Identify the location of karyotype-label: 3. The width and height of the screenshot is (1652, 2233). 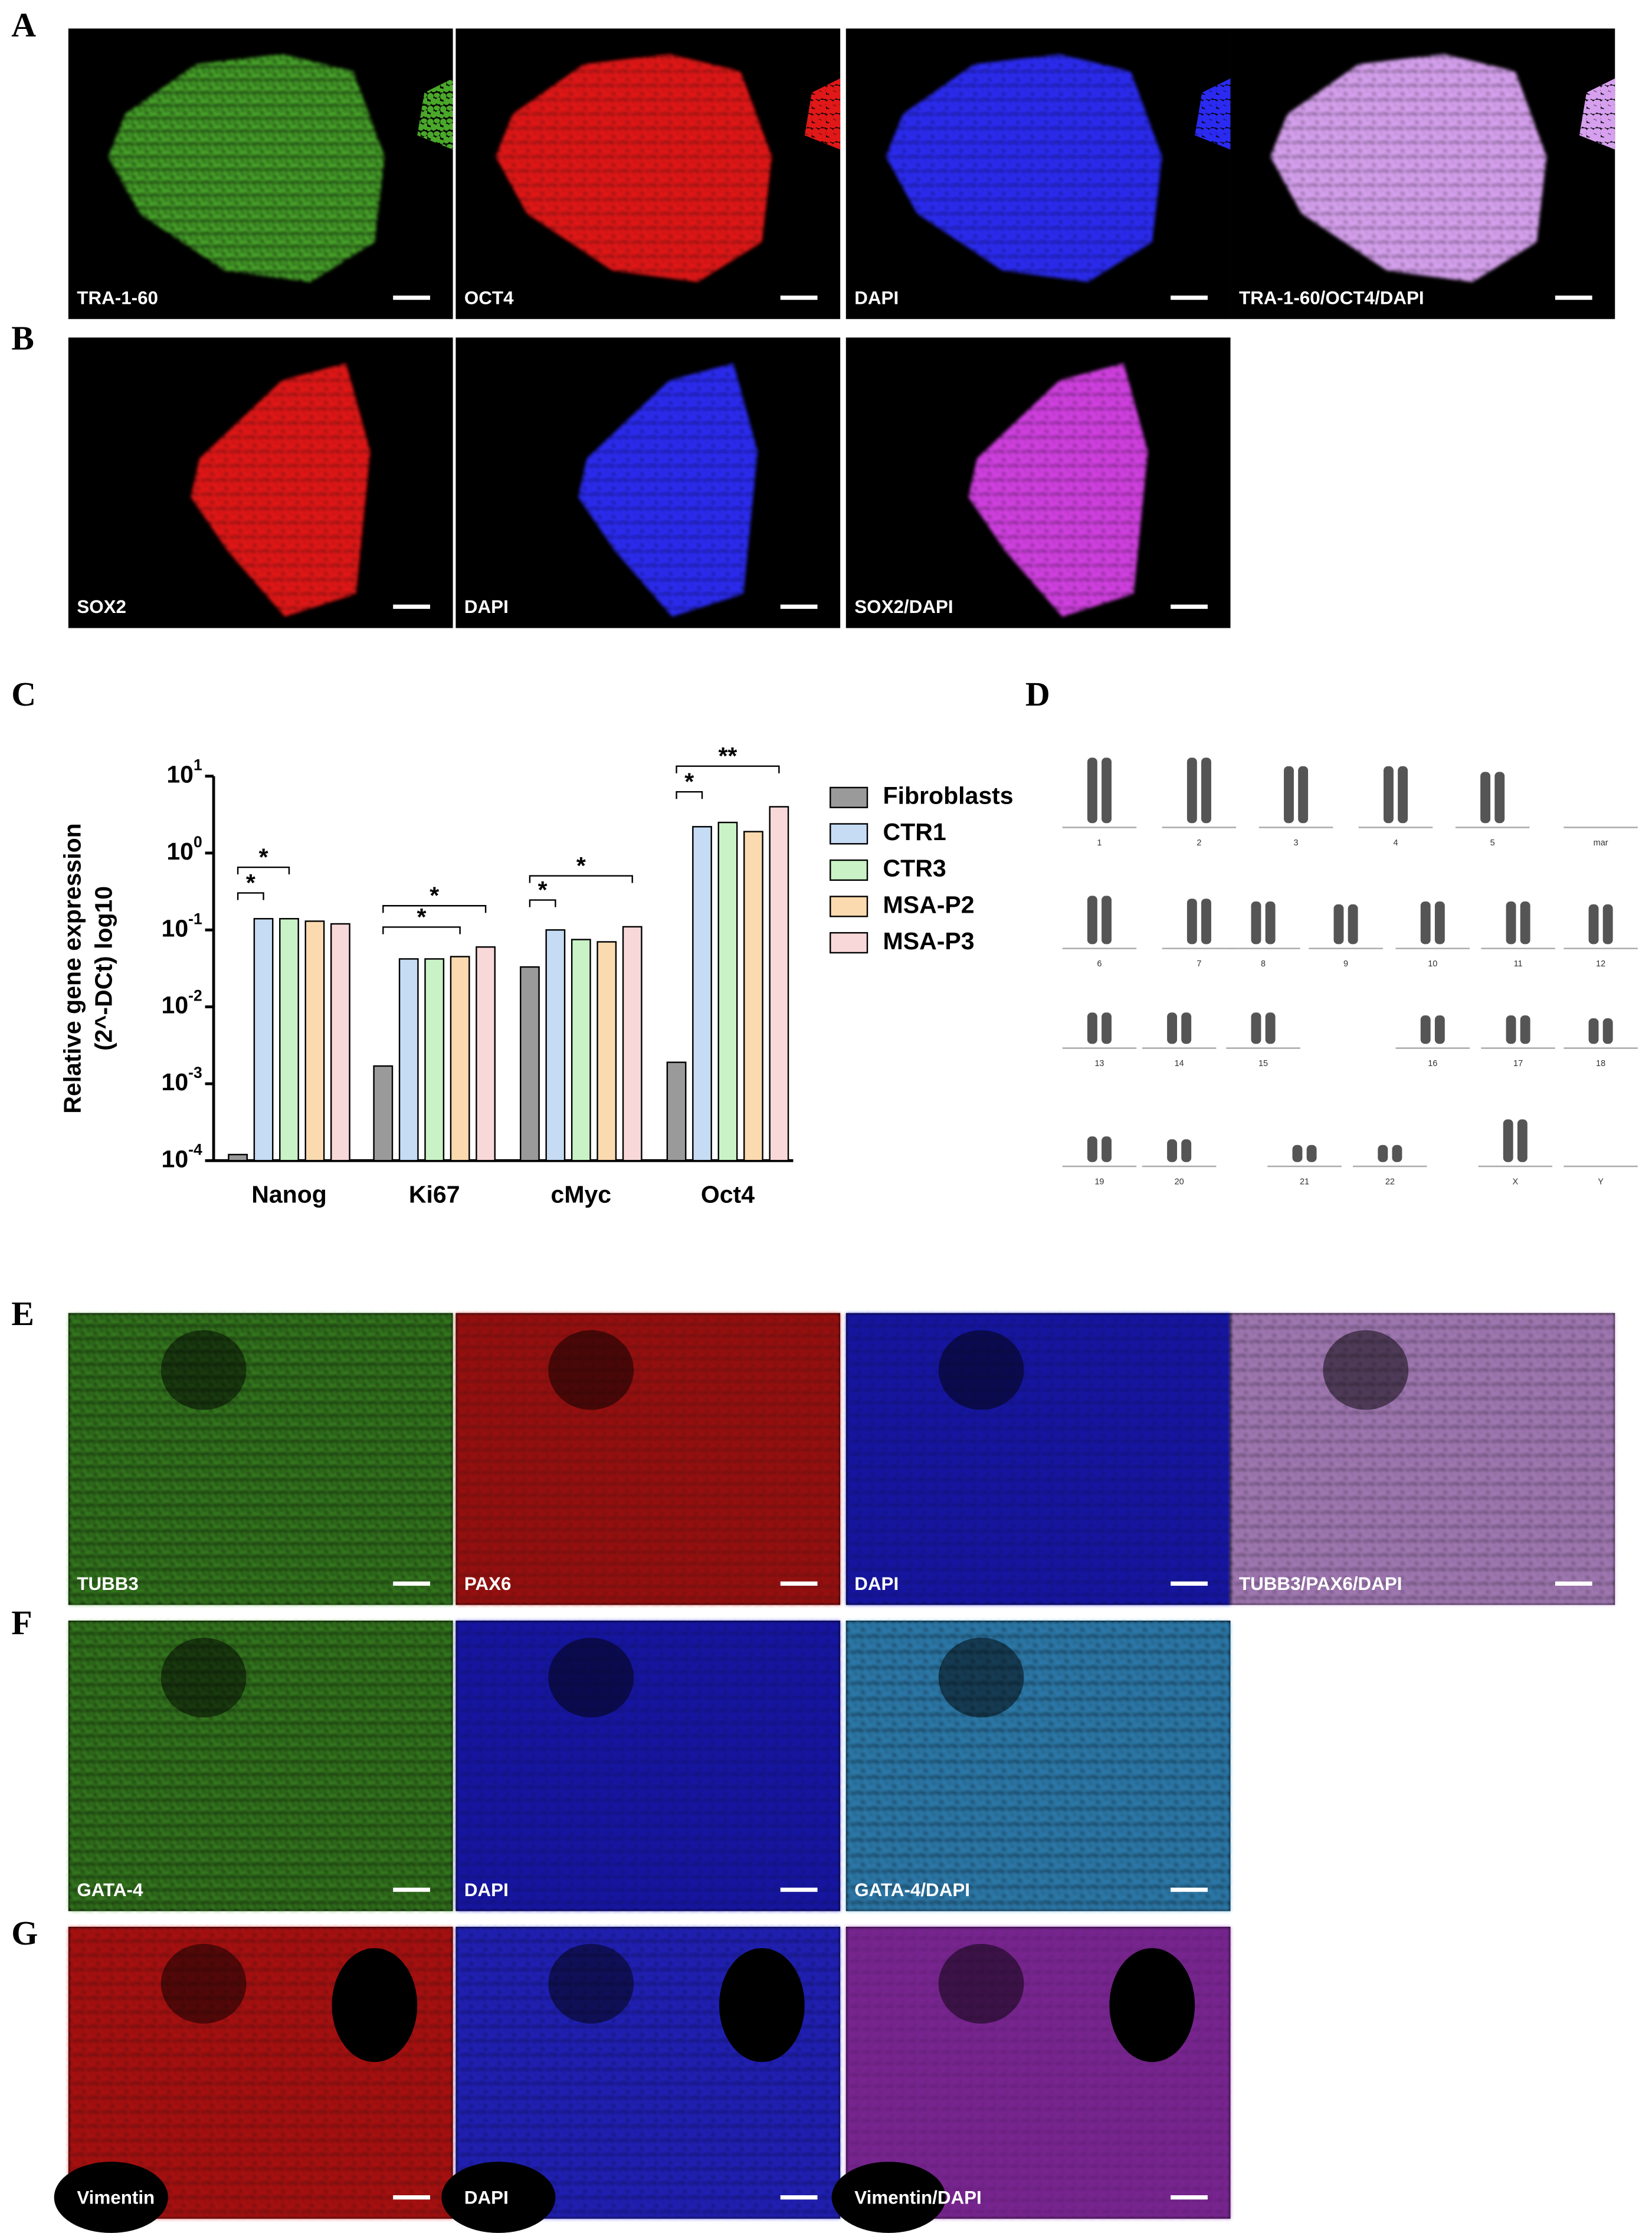
(1296, 843).